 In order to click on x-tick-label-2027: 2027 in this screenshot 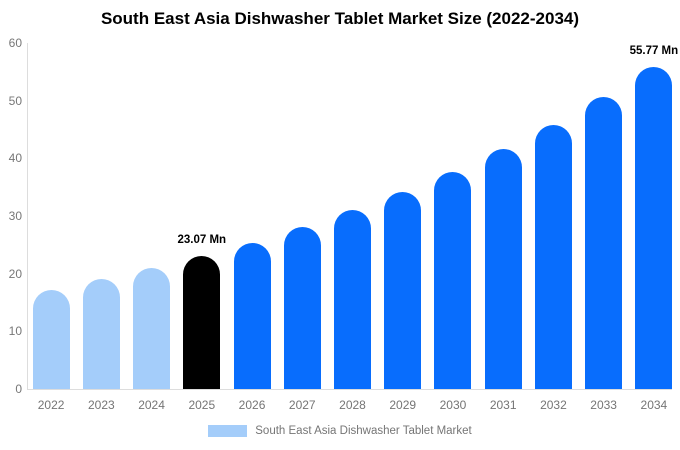, I will do `click(302, 405)`.